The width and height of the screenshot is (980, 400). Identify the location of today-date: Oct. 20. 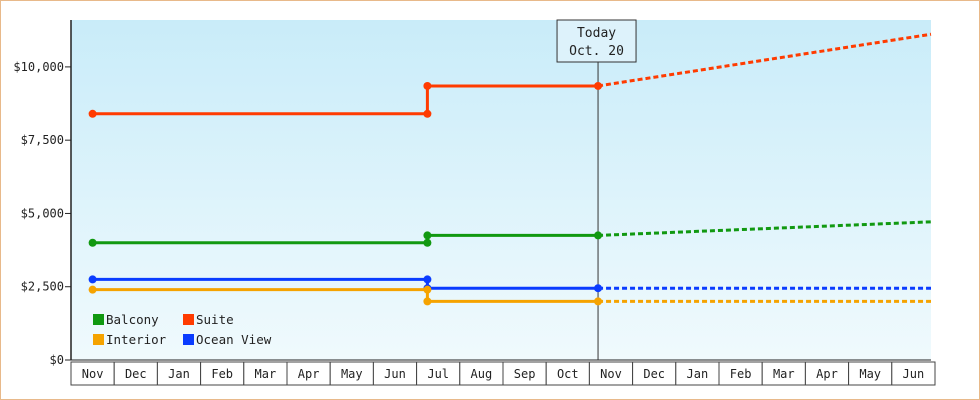
(596, 51).